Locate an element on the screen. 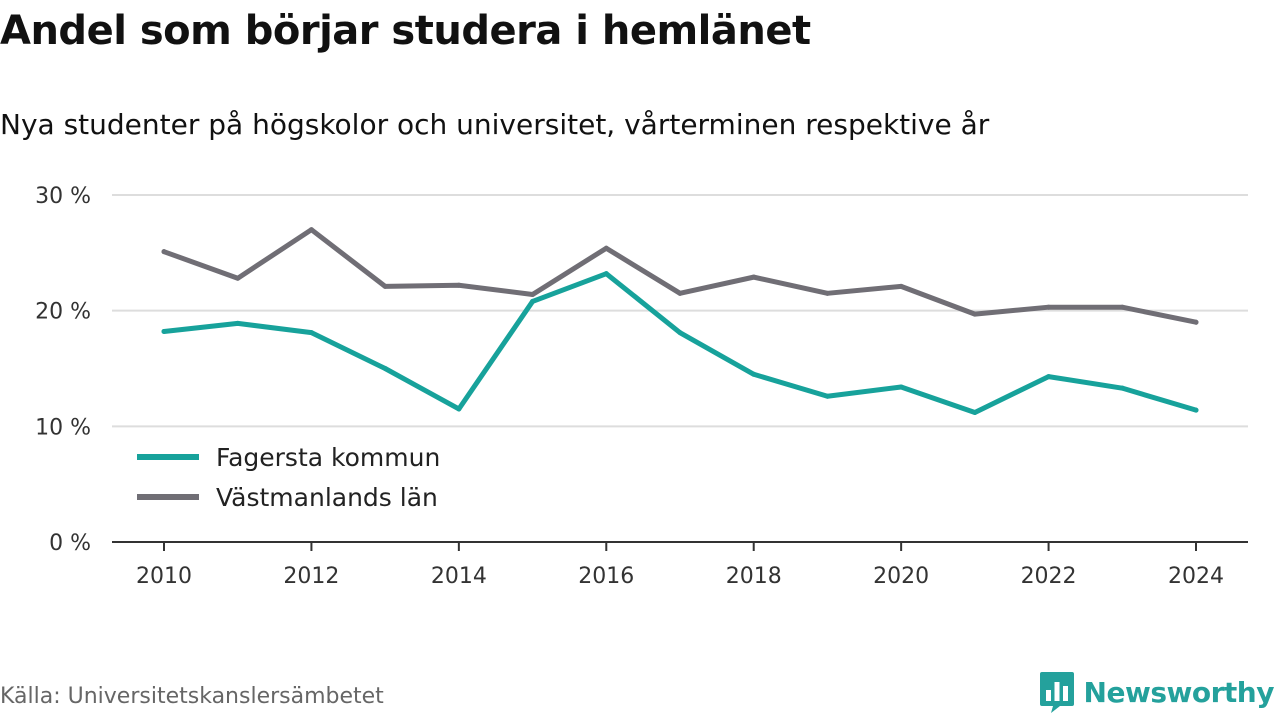  y-tick-label: 10 % is located at coordinates (63, 427).